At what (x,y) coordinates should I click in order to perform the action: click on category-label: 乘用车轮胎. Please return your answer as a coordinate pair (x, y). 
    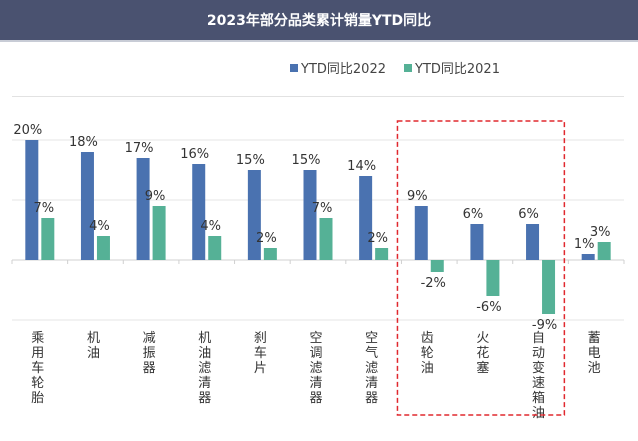
    Looking at the image, I should click on (37, 368).